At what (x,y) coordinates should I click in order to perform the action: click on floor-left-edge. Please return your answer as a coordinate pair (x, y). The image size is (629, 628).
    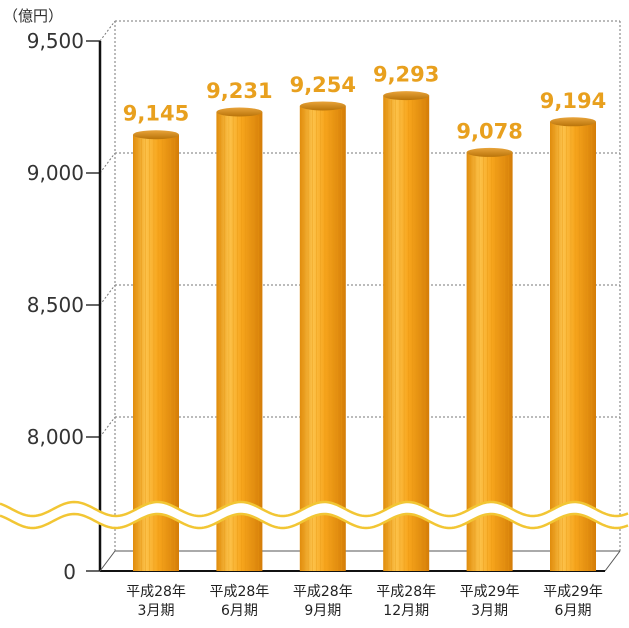
    Looking at the image, I should click on (107, 561).